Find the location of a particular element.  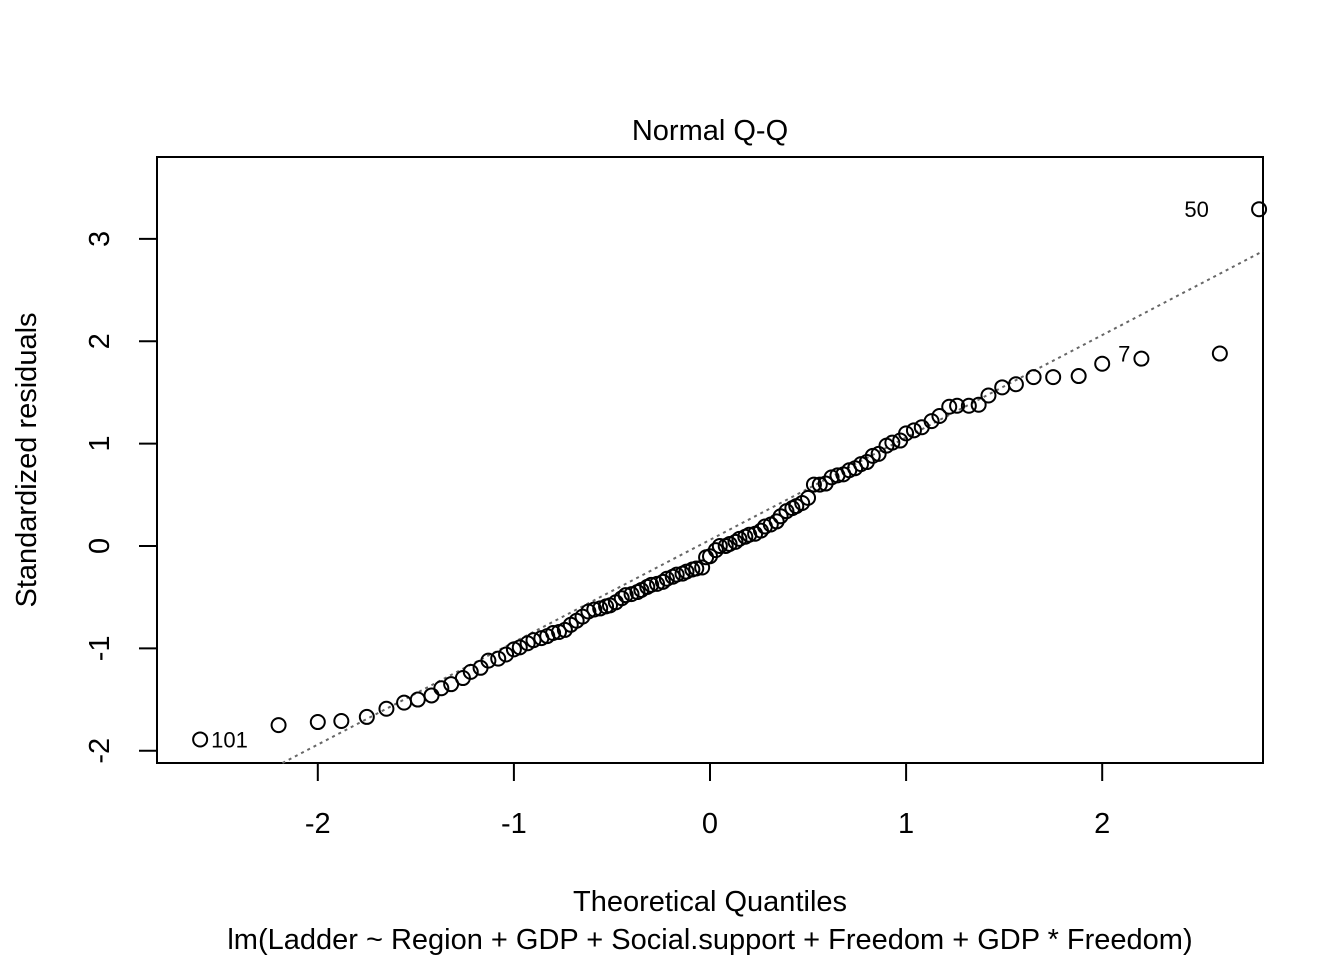

y-axis: -2 -1 0 1 2 3 is located at coordinates (121, 497).